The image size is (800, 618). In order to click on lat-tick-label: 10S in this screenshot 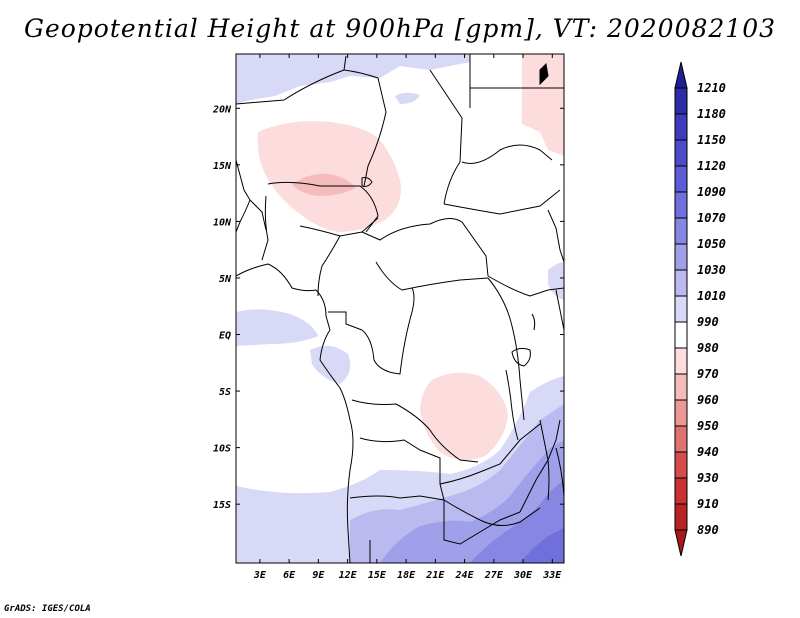, I will do `click(222, 449)`.